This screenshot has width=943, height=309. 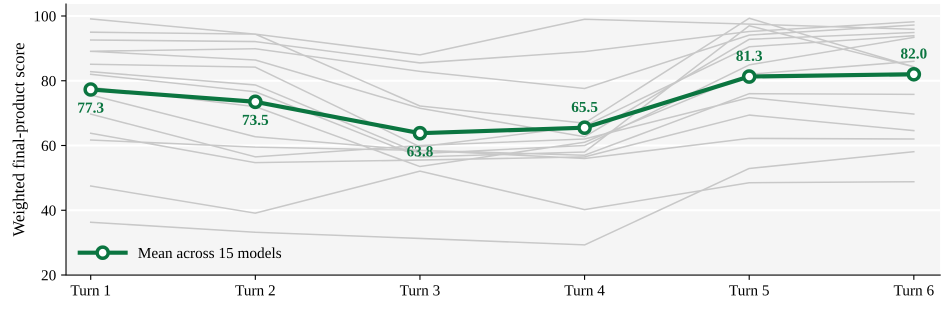 I want to click on data-label: 82.0, so click(x=913, y=53).